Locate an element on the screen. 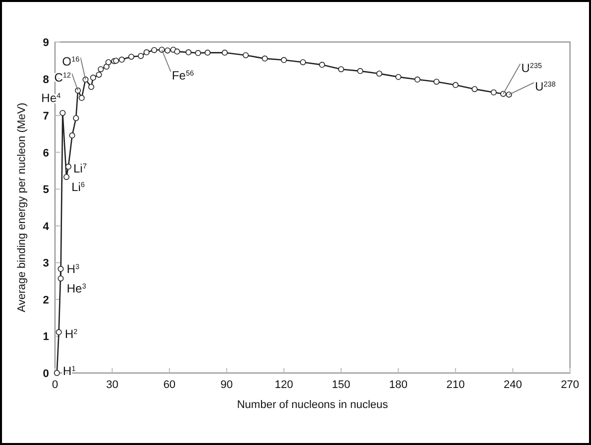  y-tick-label: 0 is located at coordinates (45, 374).